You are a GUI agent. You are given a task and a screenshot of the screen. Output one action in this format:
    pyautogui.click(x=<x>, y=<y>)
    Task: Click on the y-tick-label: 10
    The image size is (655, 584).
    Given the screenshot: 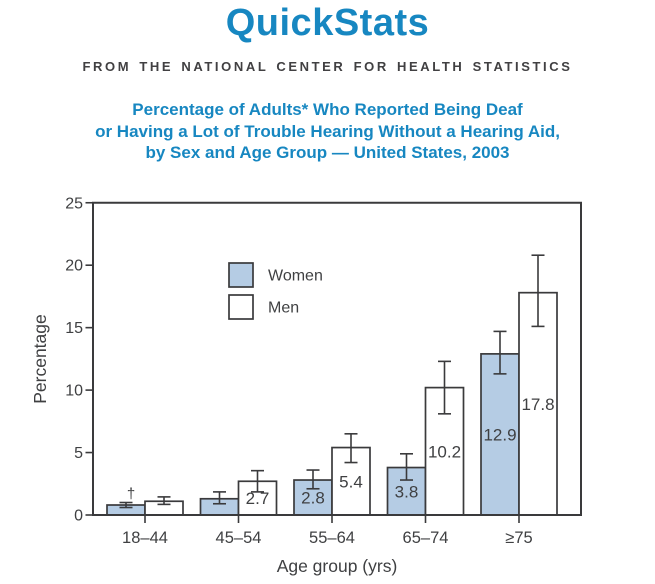 What is the action you would take?
    pyautogui.click(x=74, y=391)
    